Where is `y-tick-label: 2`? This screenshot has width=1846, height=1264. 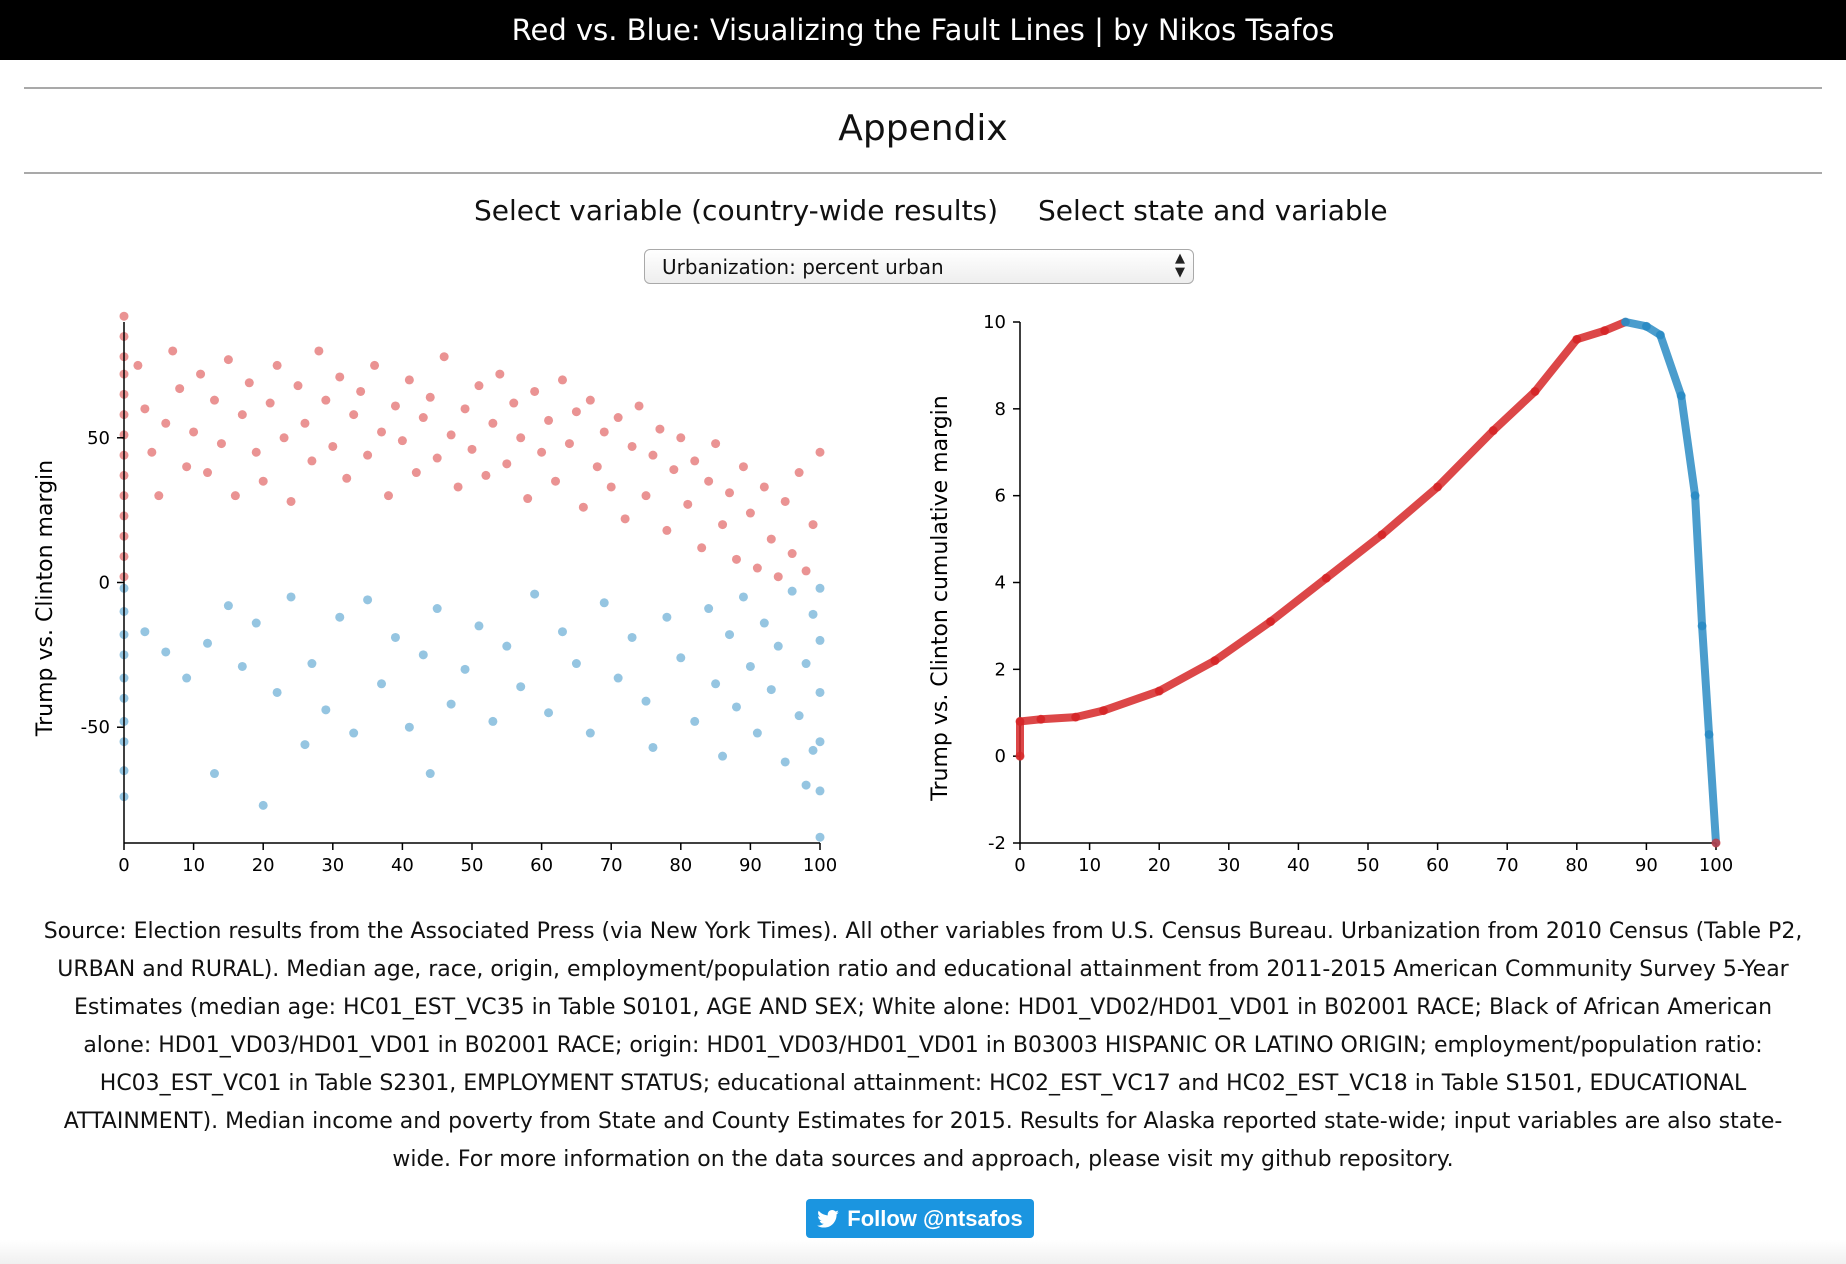
y-tick-label: 2 is located at coordinates (1000, 669).